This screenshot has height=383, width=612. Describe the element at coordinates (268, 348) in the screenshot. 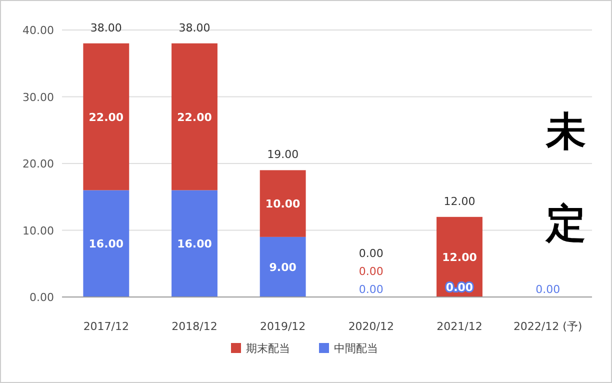

I see `legend-label: 期末配当` at that location.